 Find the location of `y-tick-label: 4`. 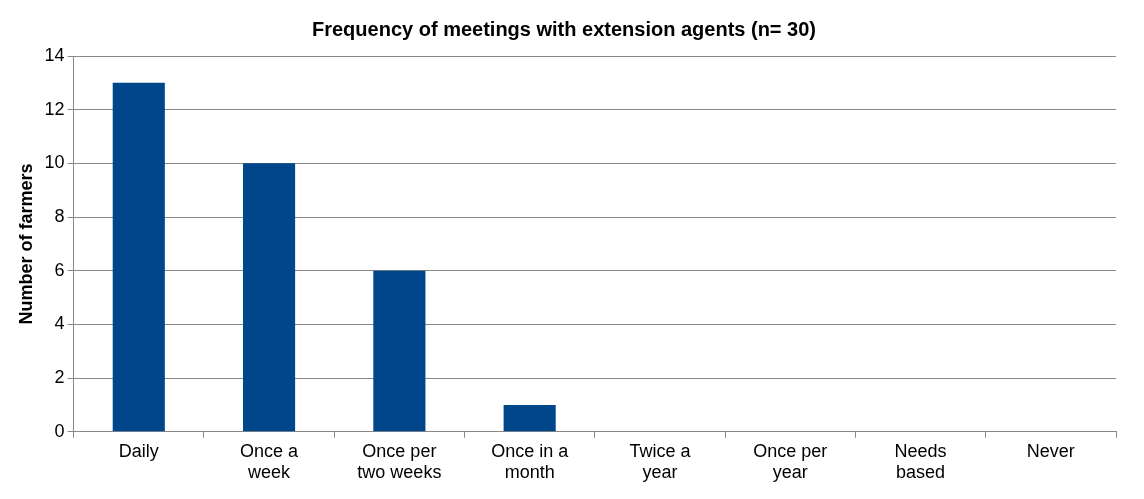

y-tick-label: 4 is located at coordinates (59, 323).